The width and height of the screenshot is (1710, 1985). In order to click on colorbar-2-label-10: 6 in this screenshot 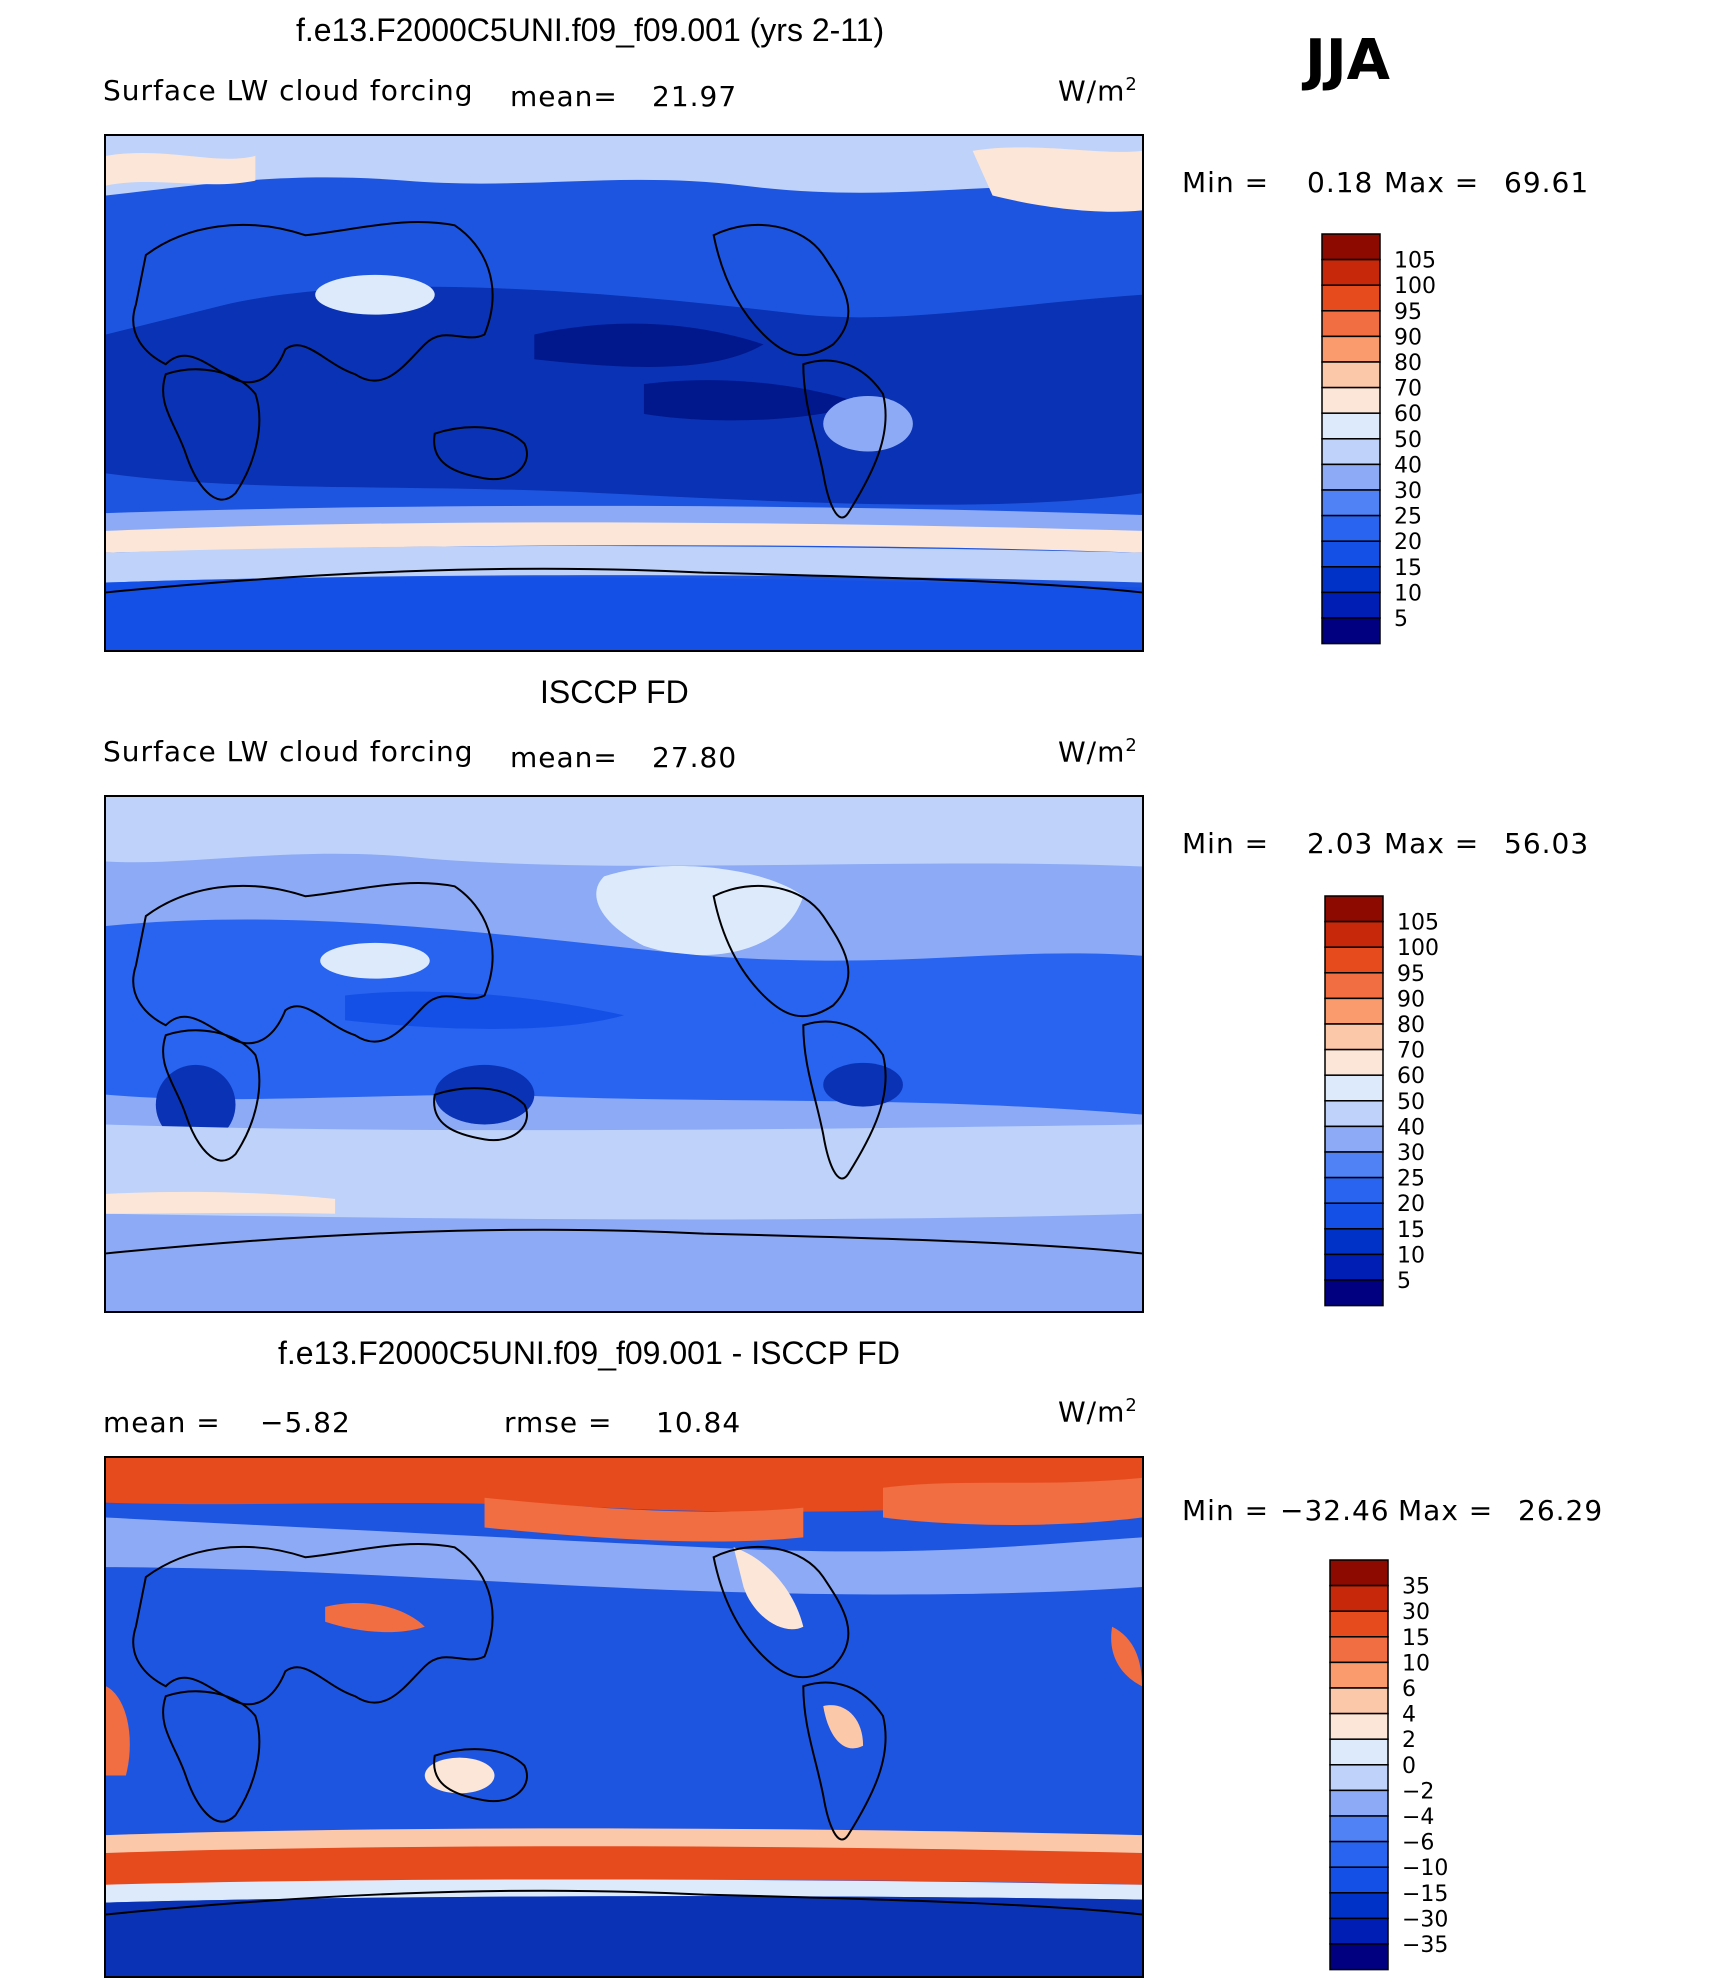, I will do `click(1409, 1689)`.